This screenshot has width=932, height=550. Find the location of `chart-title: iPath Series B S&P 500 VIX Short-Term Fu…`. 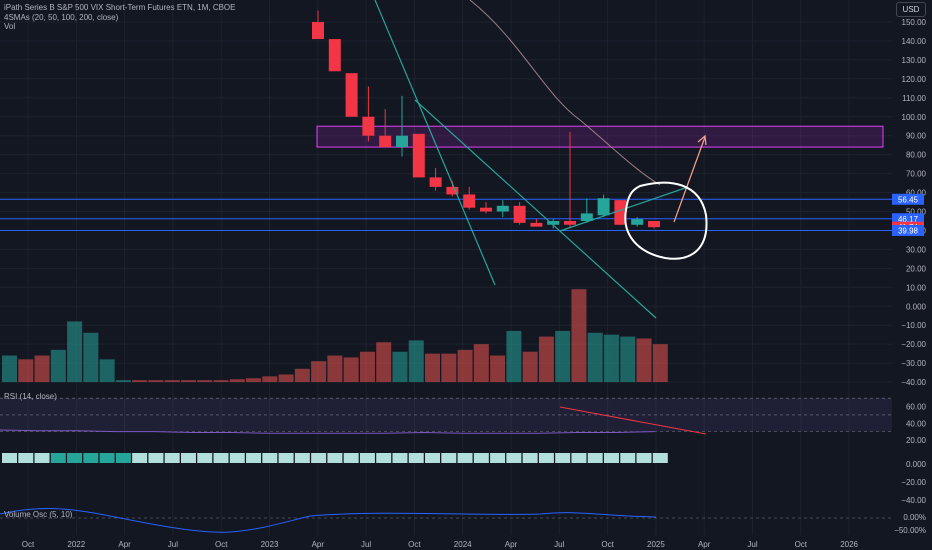

chart-title: iPath Series B S&P 500 VIX Short-Term Fu… is located at coordinates (120, 7).